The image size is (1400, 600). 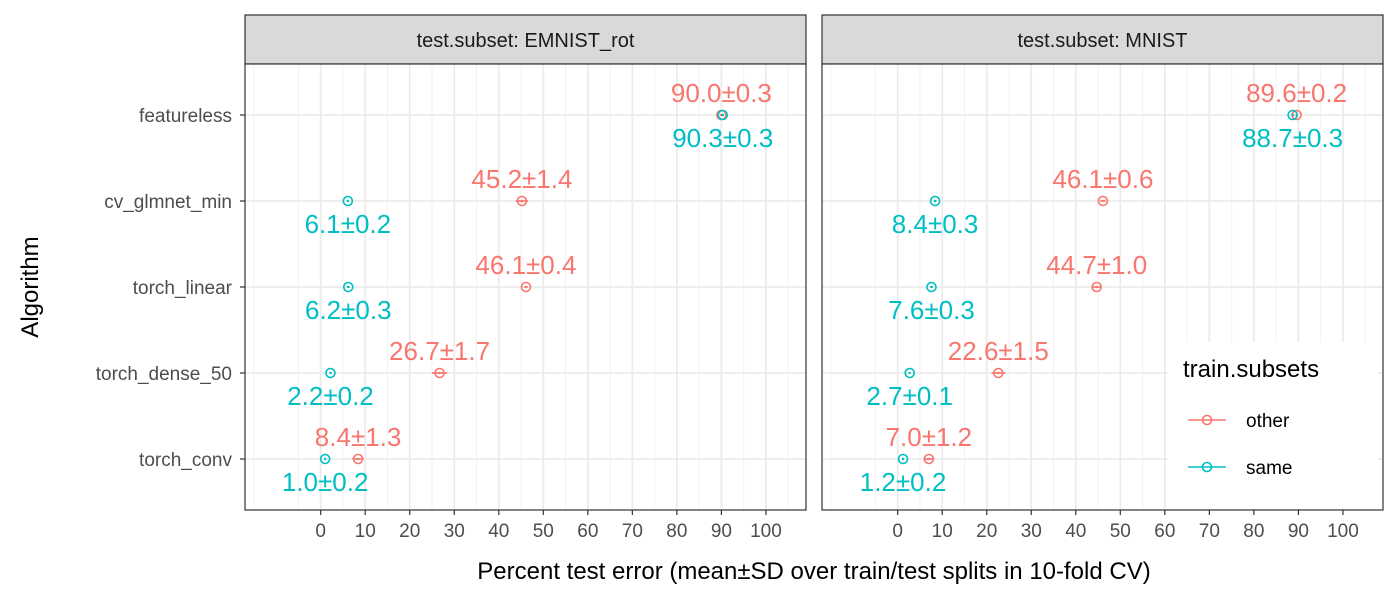 I want to click on legend-label: same, so click(x=1269, y=468).